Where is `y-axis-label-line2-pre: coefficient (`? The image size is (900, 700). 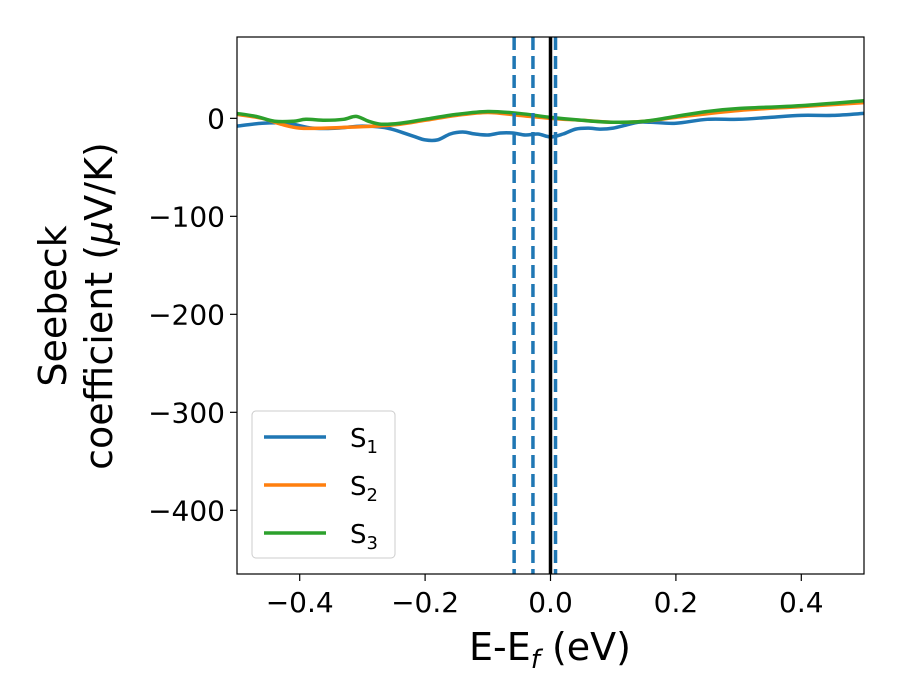
y-axis-label-line2-pre: coefficient ( is located at coordinates (99, 357).